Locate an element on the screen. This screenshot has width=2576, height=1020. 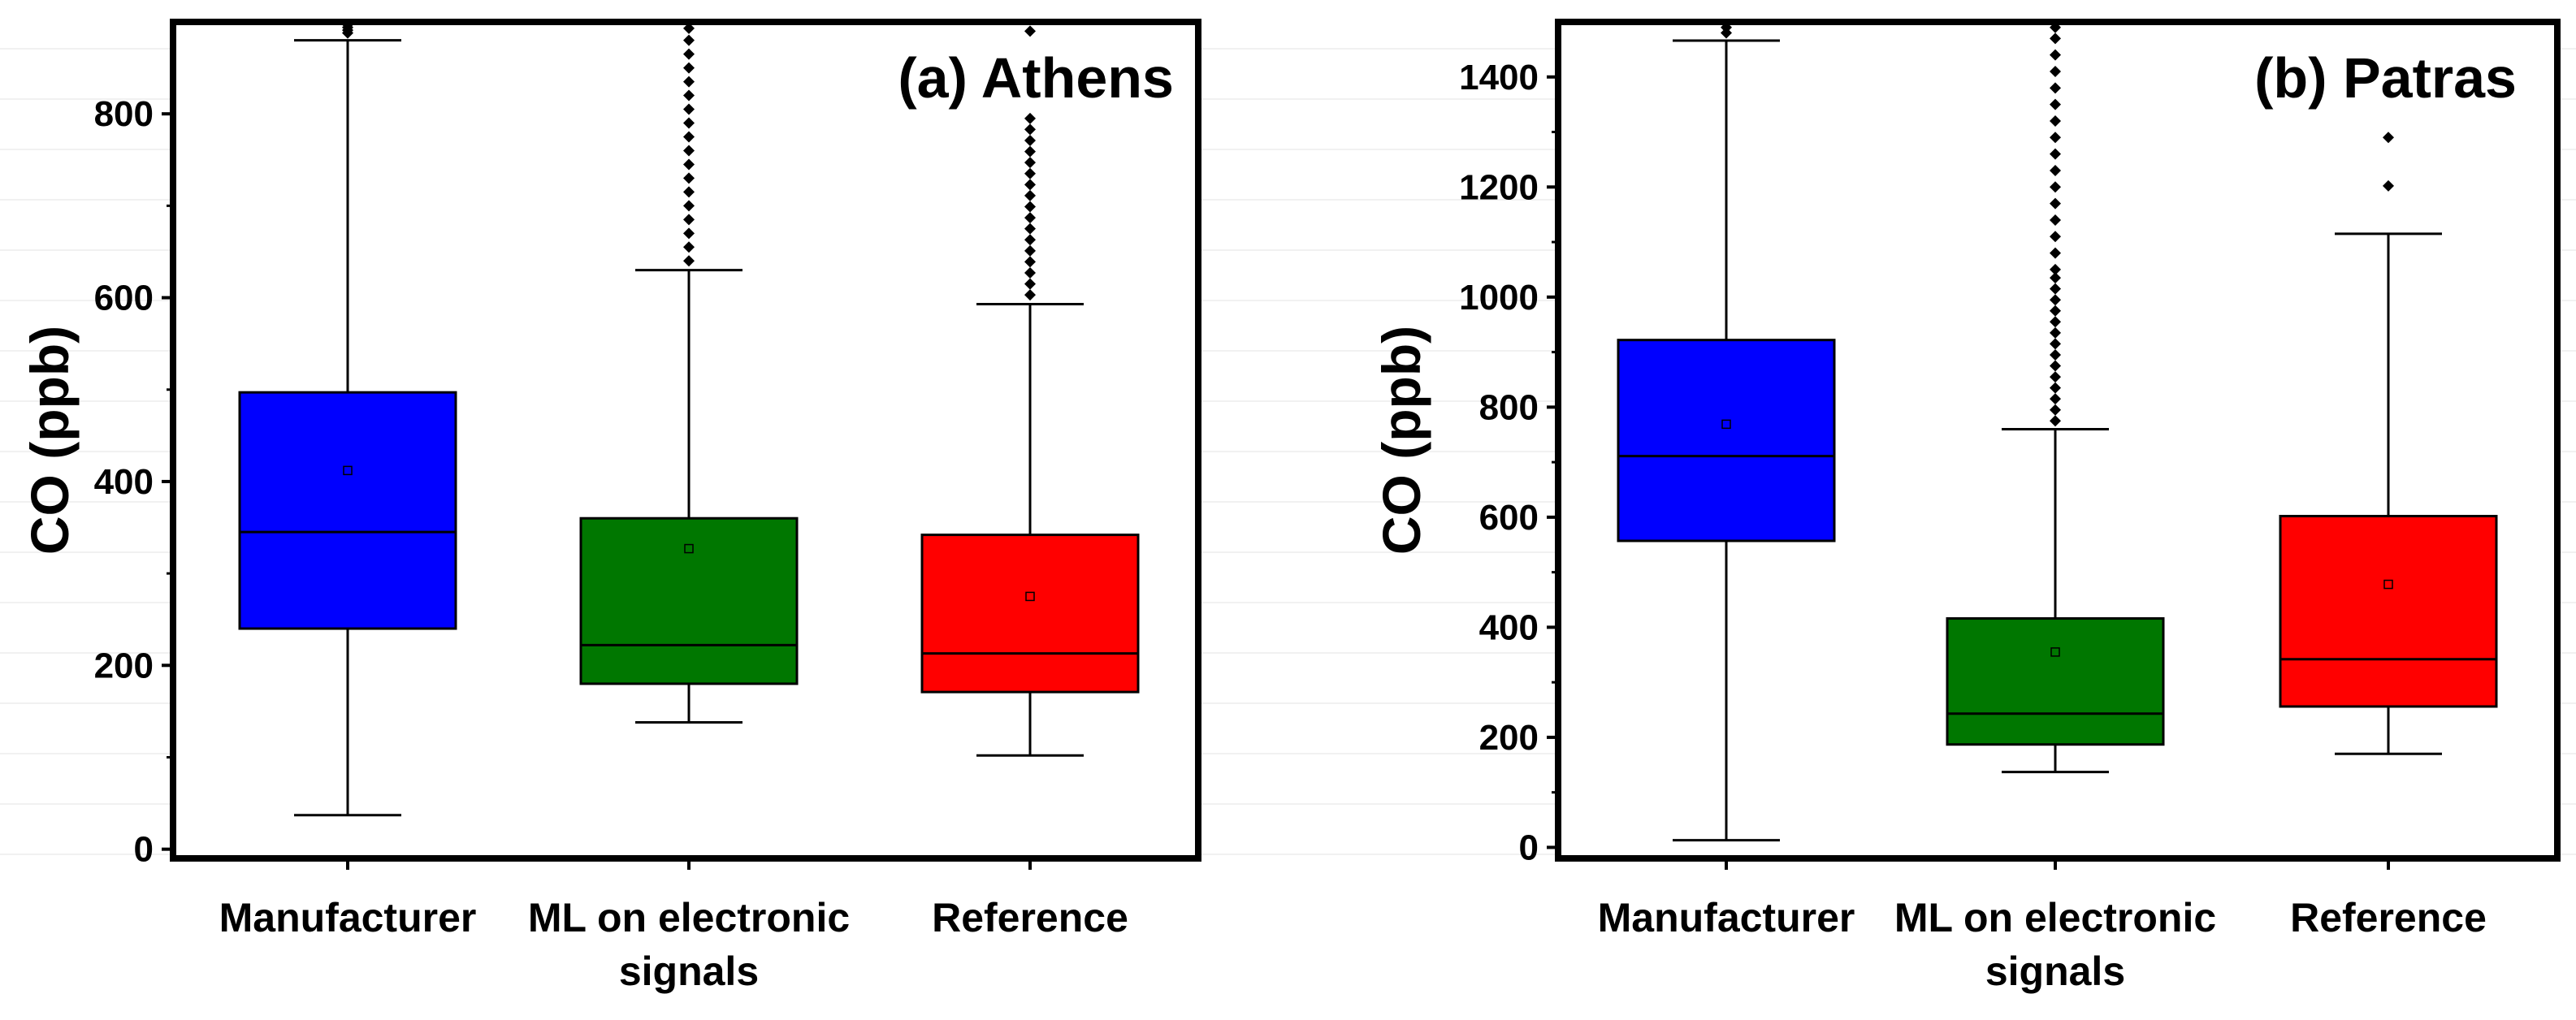
y-tick-label: 1200 is located at coordinates (1499, 187).